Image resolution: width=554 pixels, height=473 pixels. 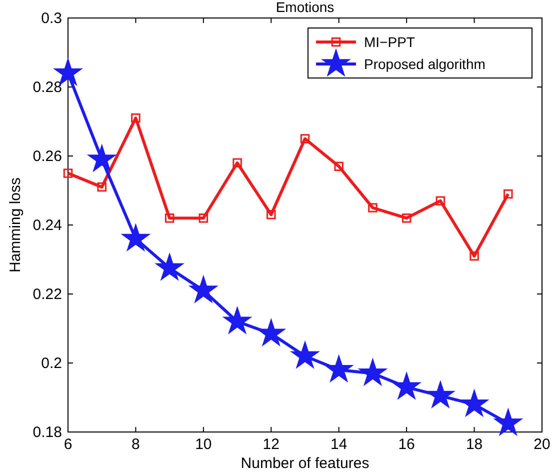 I want to click on legend-label: Proposed algorithm, so click(x=425, y=64).